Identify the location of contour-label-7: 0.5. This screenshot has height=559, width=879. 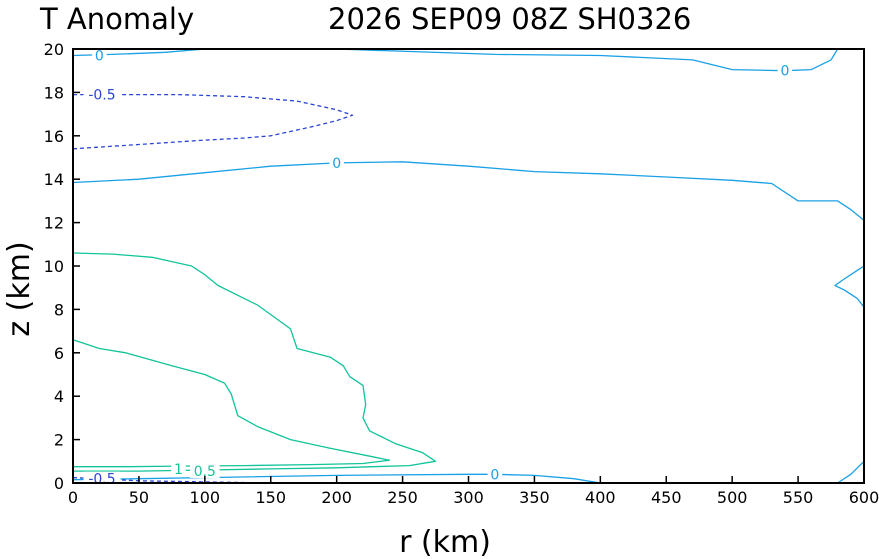
(205, 472).